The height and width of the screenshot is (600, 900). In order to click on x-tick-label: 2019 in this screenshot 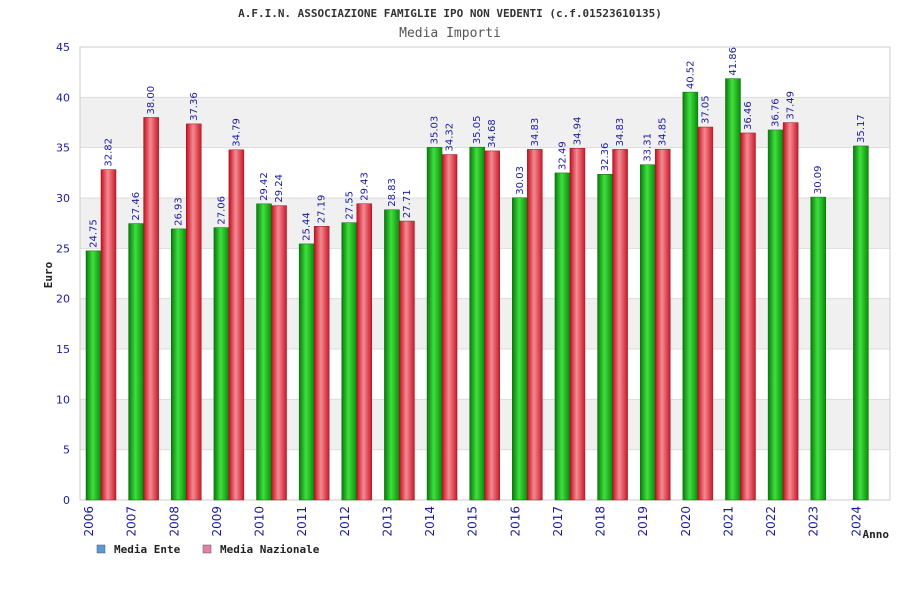, I will do `click(643, 521)`.